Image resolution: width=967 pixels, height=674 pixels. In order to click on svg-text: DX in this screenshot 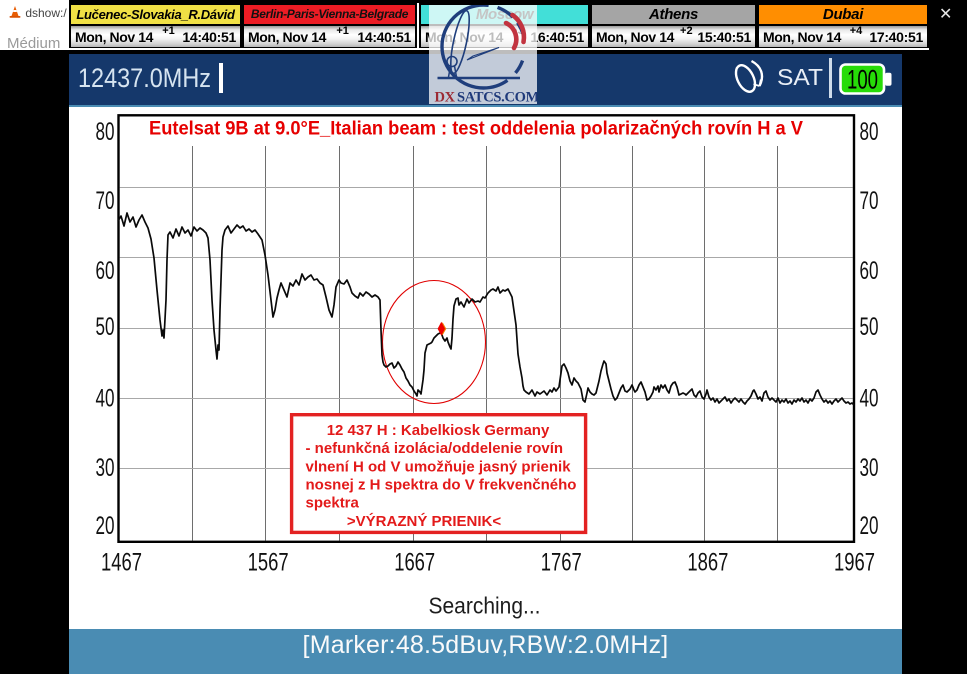, I will do `click(445, 97)`.